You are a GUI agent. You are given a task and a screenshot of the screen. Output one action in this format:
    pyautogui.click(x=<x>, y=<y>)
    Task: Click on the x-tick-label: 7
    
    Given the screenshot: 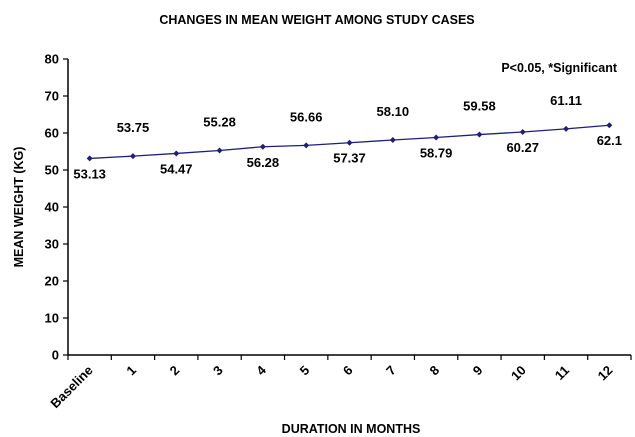 What is the action you would take?
    pyautogui.click(x=391, y=371)
    